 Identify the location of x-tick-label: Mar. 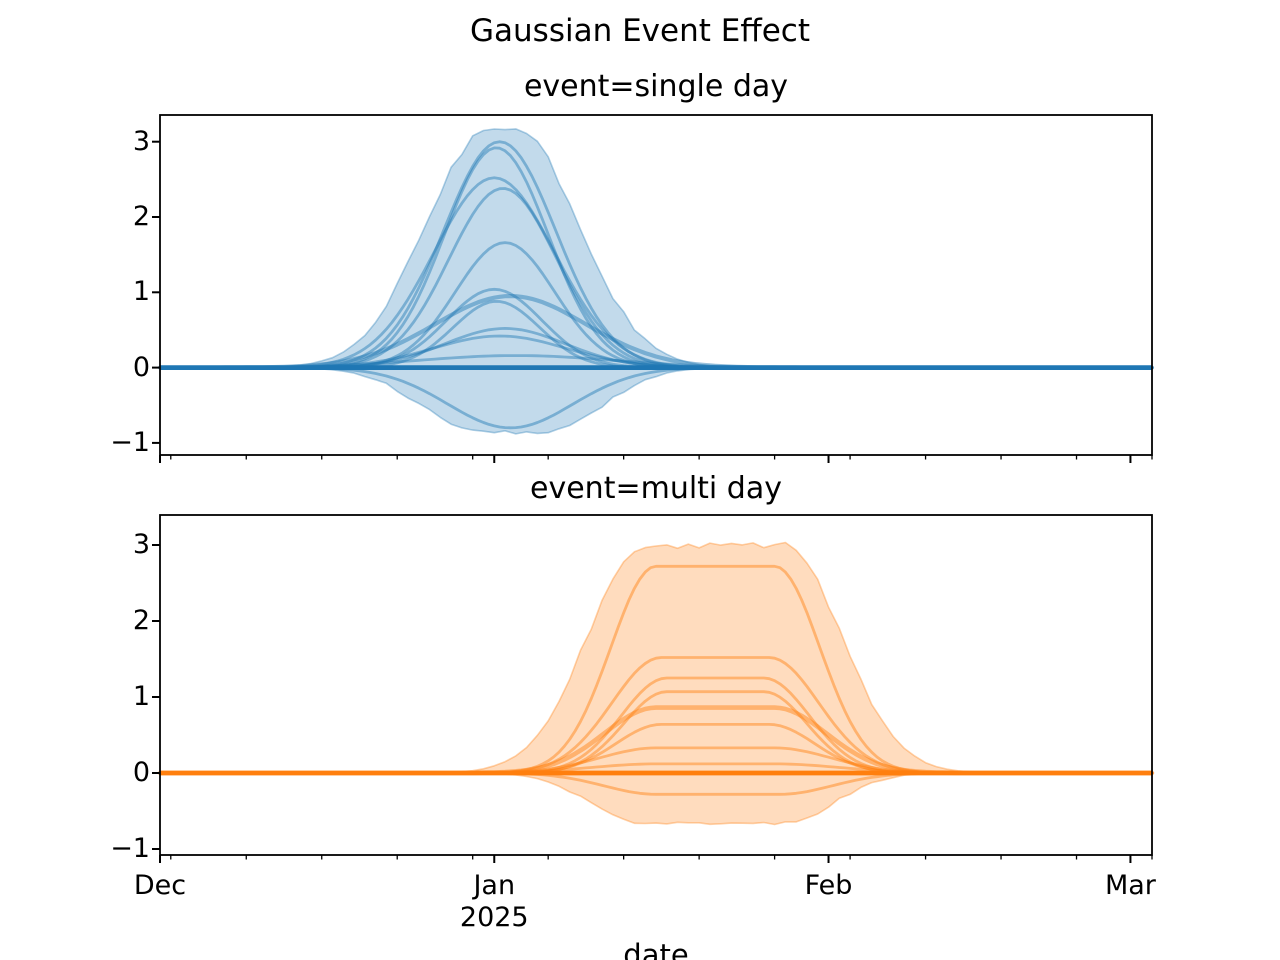
(1130, 885).